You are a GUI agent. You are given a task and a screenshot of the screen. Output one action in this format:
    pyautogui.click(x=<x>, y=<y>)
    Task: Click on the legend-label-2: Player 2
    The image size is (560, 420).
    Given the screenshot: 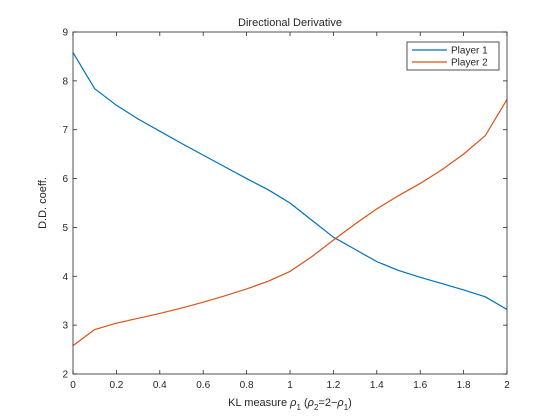 What is the action you would take?
    pyautogui.click(x=469, y=63)
    